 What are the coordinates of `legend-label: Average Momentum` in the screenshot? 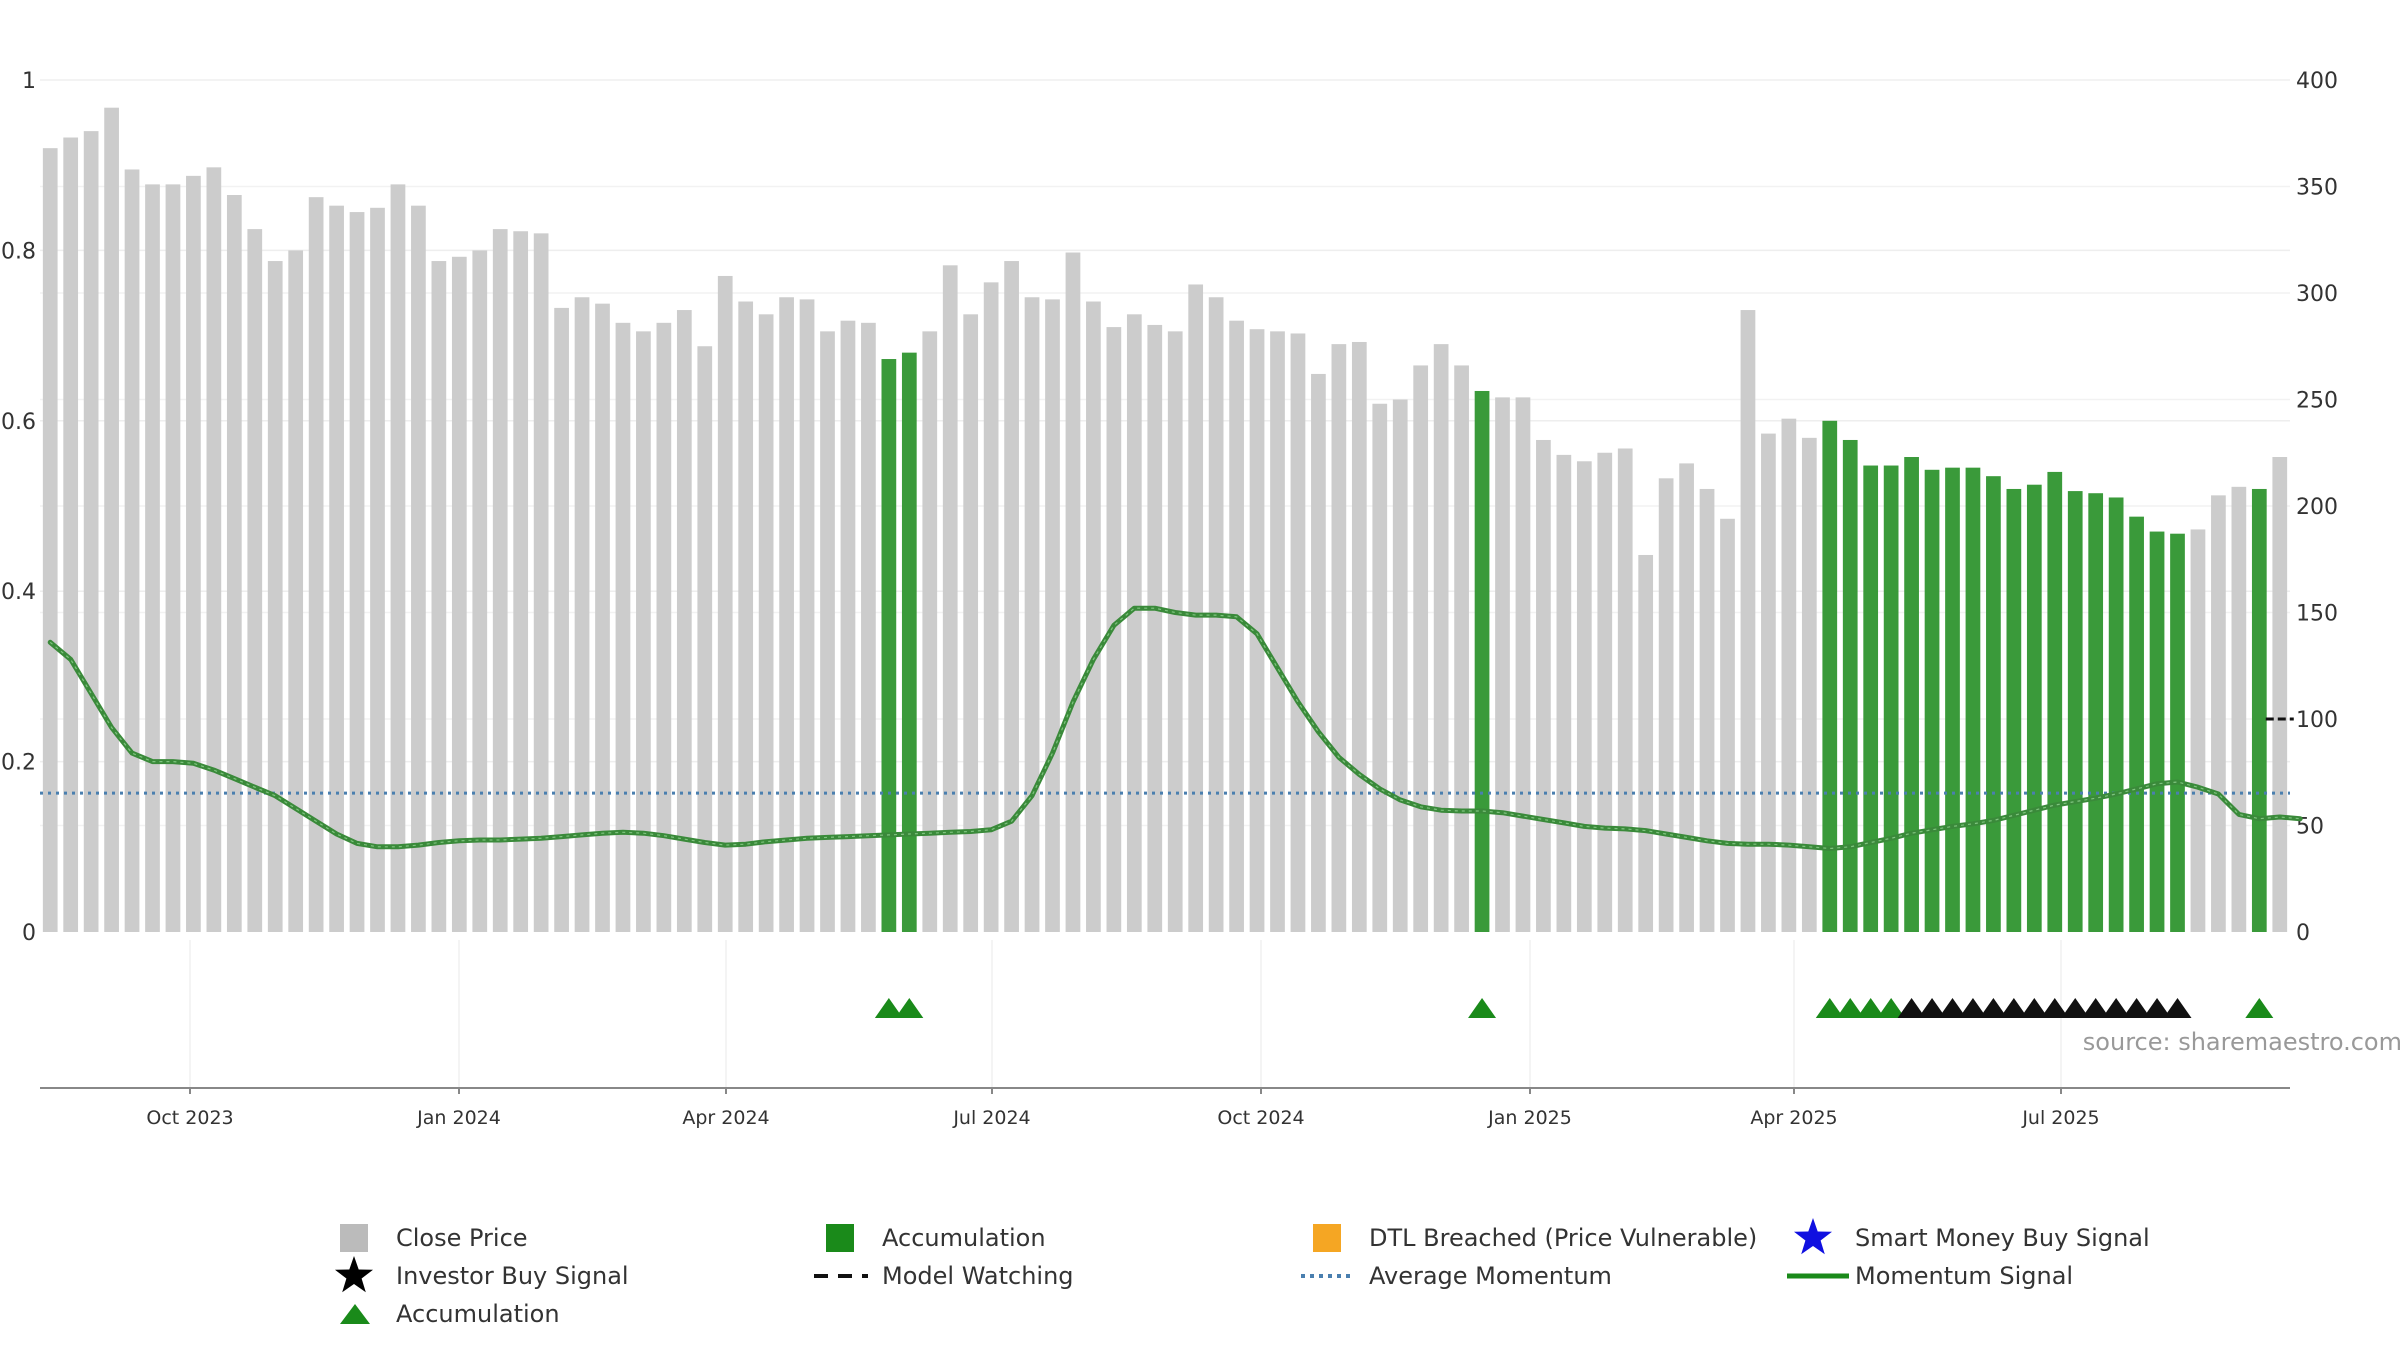 It's located at (1490, 1276).